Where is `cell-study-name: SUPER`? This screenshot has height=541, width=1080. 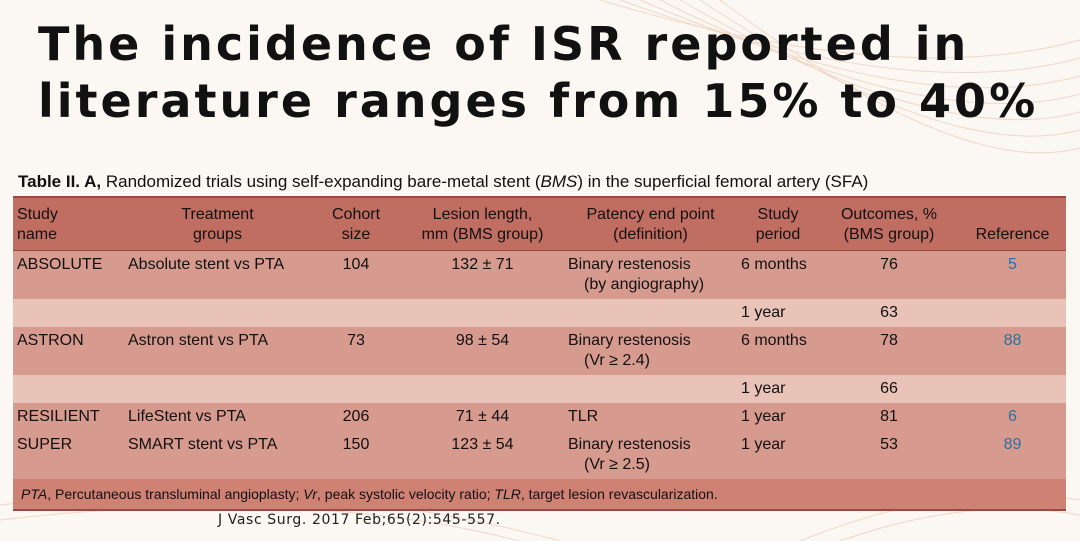
cell-study-name: SUPER is located at coordinates (68, 455).